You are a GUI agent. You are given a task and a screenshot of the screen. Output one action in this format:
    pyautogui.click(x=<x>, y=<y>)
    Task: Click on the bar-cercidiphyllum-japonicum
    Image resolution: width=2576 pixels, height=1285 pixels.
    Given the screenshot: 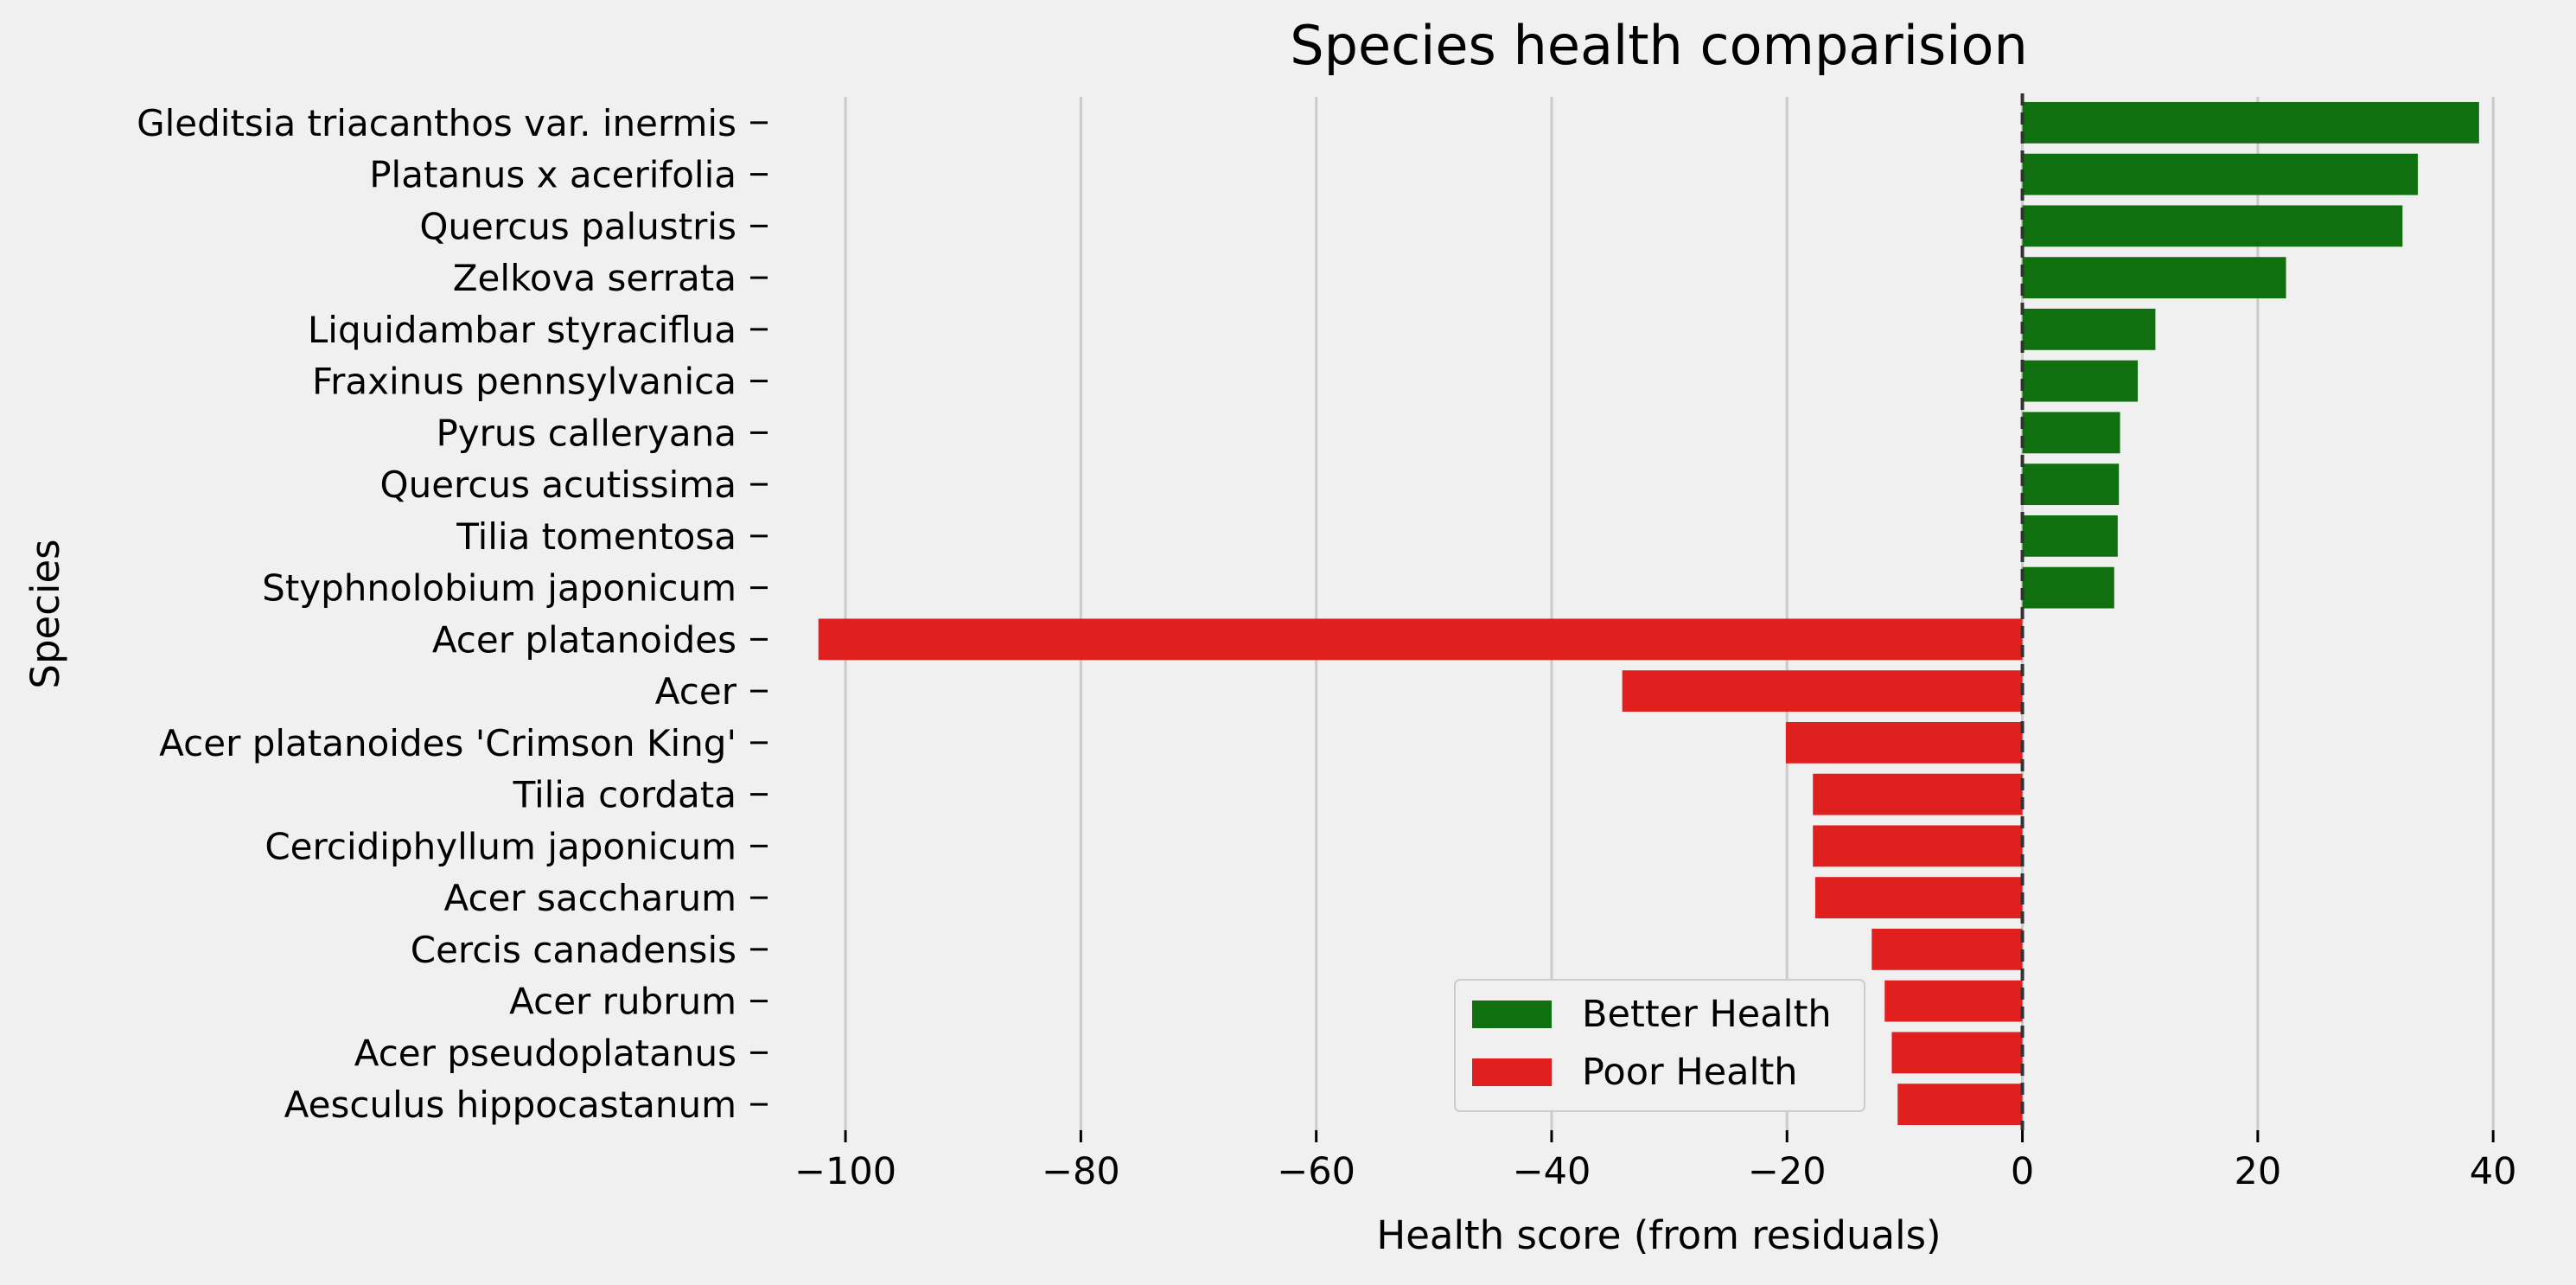 What is the action you would take?
    pyautogui.click(x=1918, y=846)
    